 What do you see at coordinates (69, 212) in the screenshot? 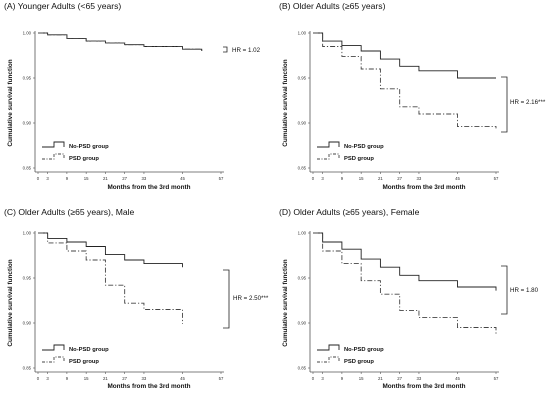
I see `panel-title: (C) Older Adults (≥65 years), Male` at bounding box center [69, 212].